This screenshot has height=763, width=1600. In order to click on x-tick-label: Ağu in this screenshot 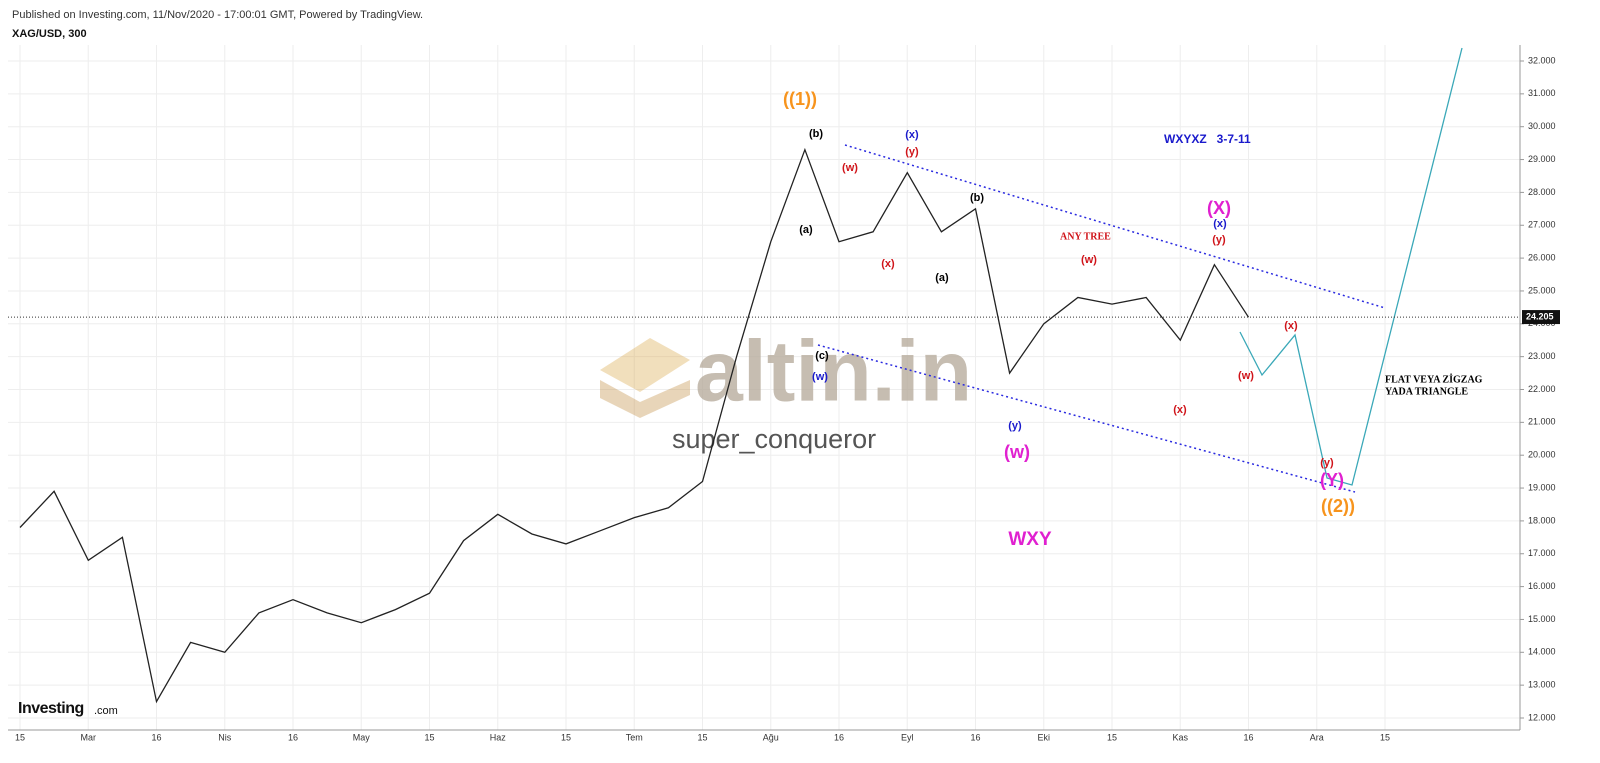, I will do `click(771, 737)`.